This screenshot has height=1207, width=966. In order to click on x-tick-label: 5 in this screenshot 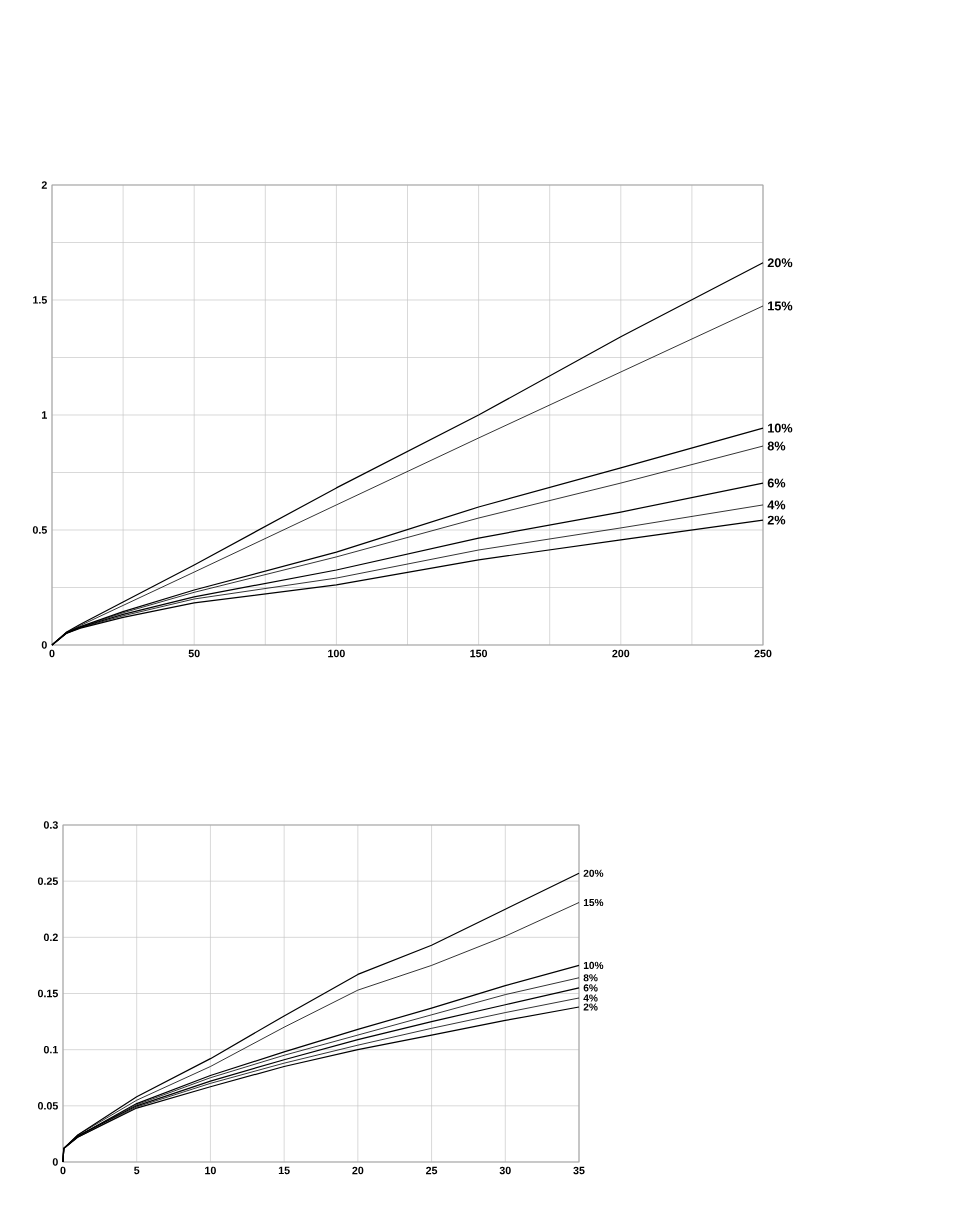, I will do `click(137, 1170)`.